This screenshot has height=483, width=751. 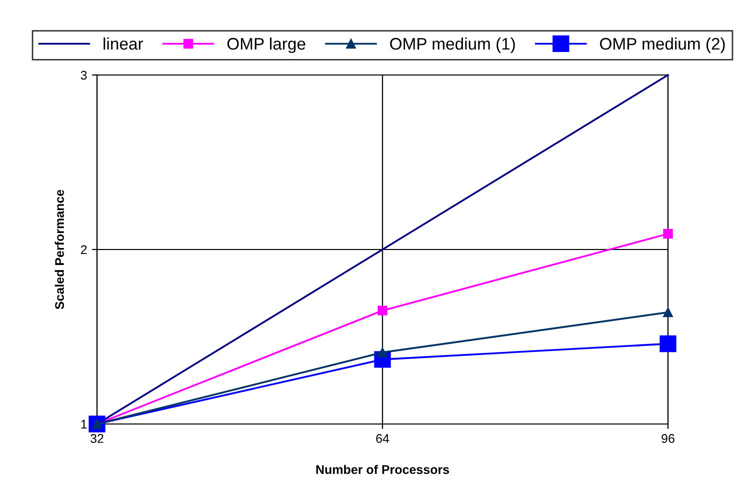 What do you see at coordinates (383, 469) in the screenshot?
I see `x-axis-title: Number of Processors` at bounding box center [383, 469].